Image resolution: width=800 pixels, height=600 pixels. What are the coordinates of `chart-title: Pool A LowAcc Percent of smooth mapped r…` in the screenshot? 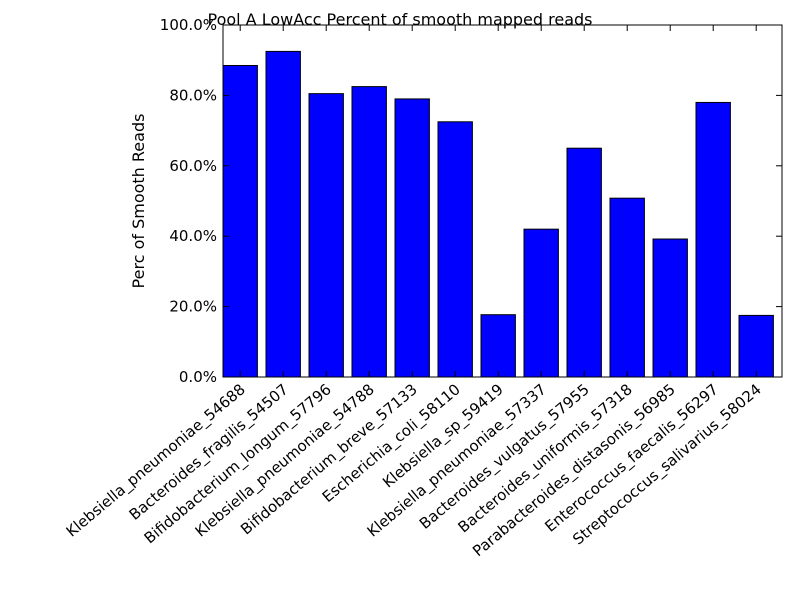 It's located at (399, 19).